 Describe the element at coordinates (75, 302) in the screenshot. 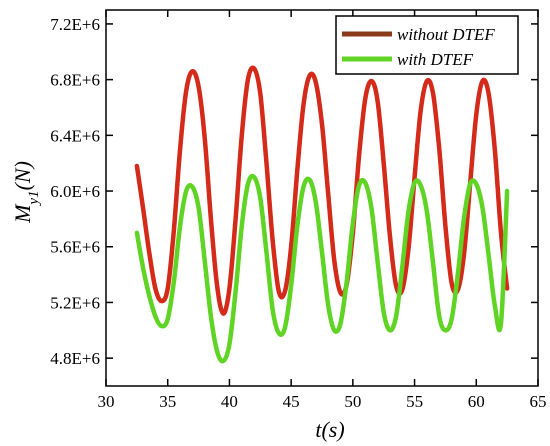

I see `y-tick-label: 5.2E+6` at that location.